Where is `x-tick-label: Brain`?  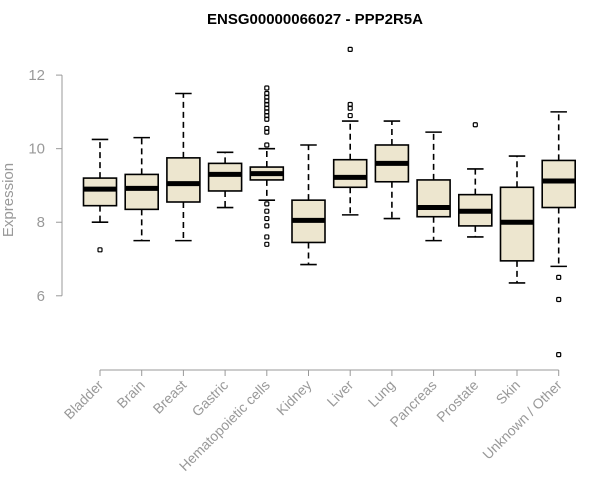 x-tick-label: Brain is located at coordinates (130, 394).